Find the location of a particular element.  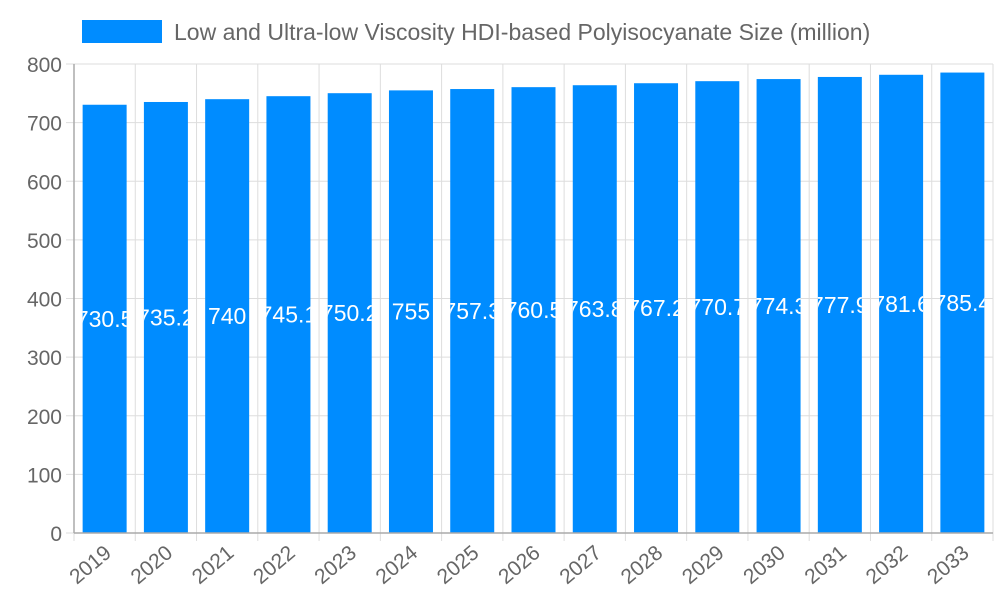

bar-value-label: 757.3 is located at coordinates (472, 311).